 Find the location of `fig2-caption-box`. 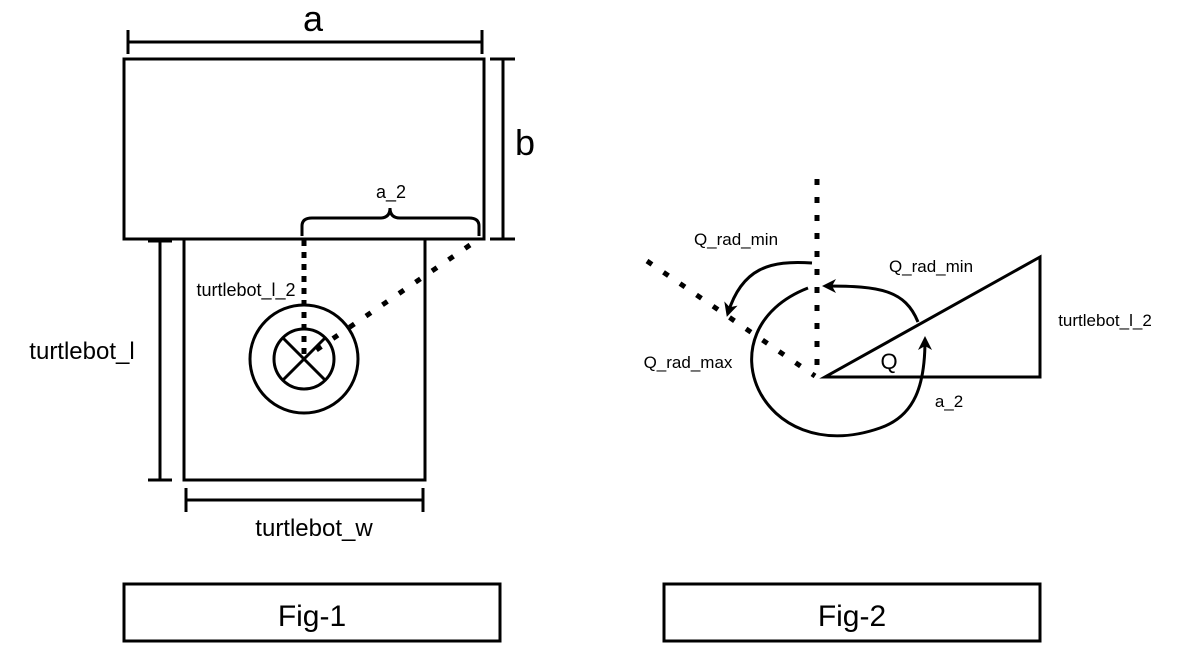

fig2-caption-box is located at coordinates (852, 612).